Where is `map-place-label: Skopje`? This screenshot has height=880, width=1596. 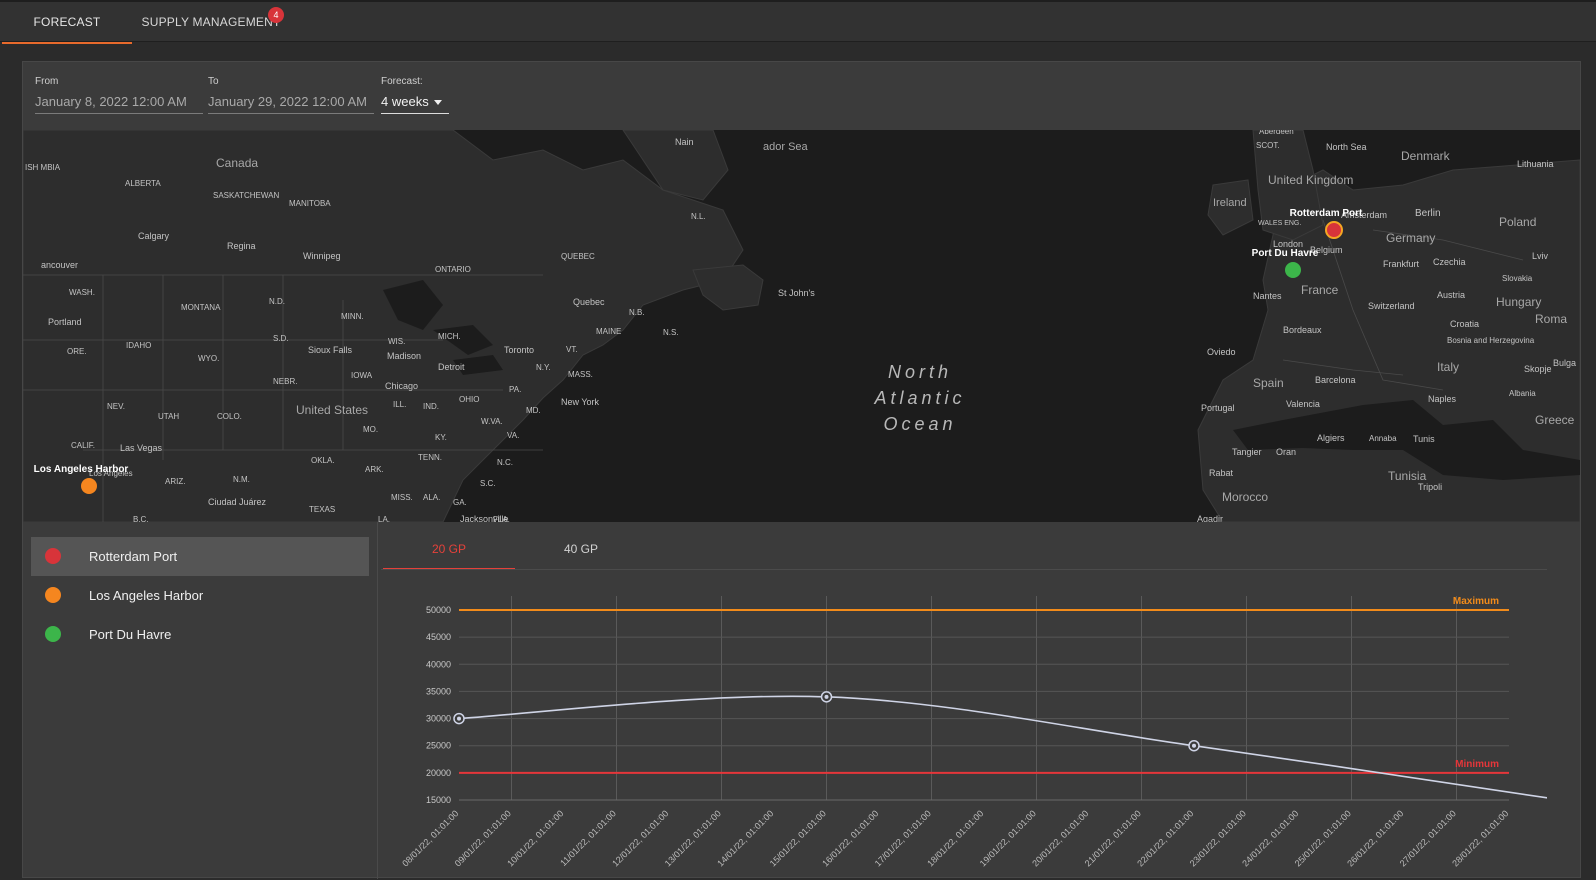 map-place-label: Skopje is located at coordinates (1538, 369).